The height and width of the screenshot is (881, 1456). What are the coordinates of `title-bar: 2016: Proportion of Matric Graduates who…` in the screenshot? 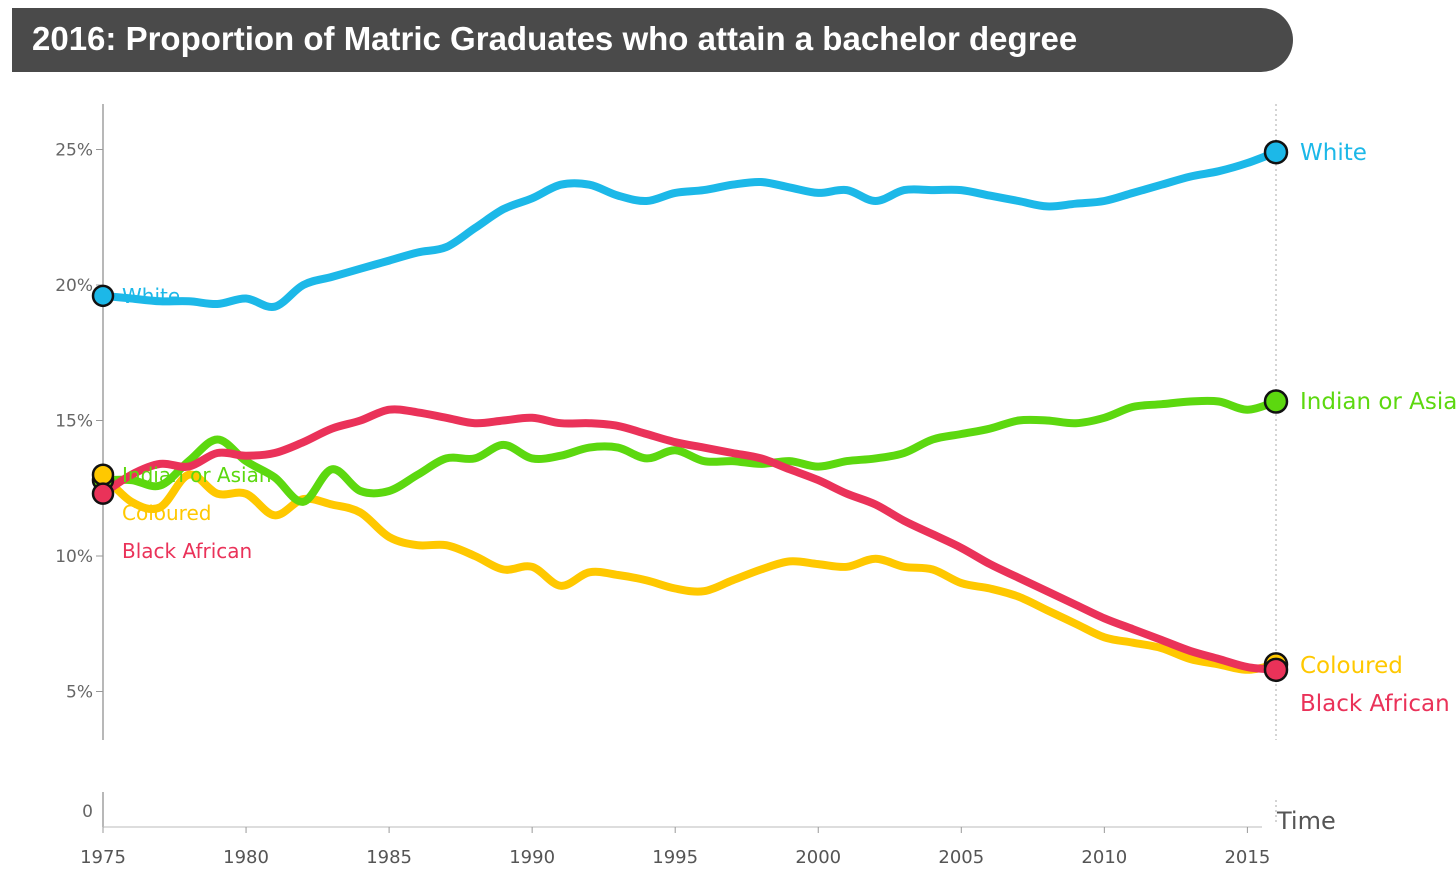 It's located at (652, 40).